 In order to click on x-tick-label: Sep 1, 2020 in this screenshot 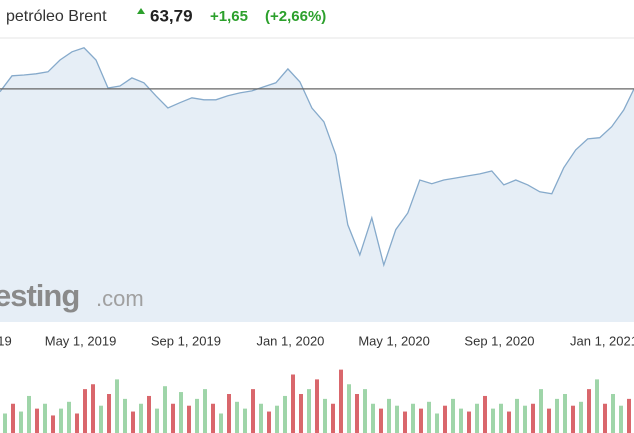, I will do `click(499, 340)`.